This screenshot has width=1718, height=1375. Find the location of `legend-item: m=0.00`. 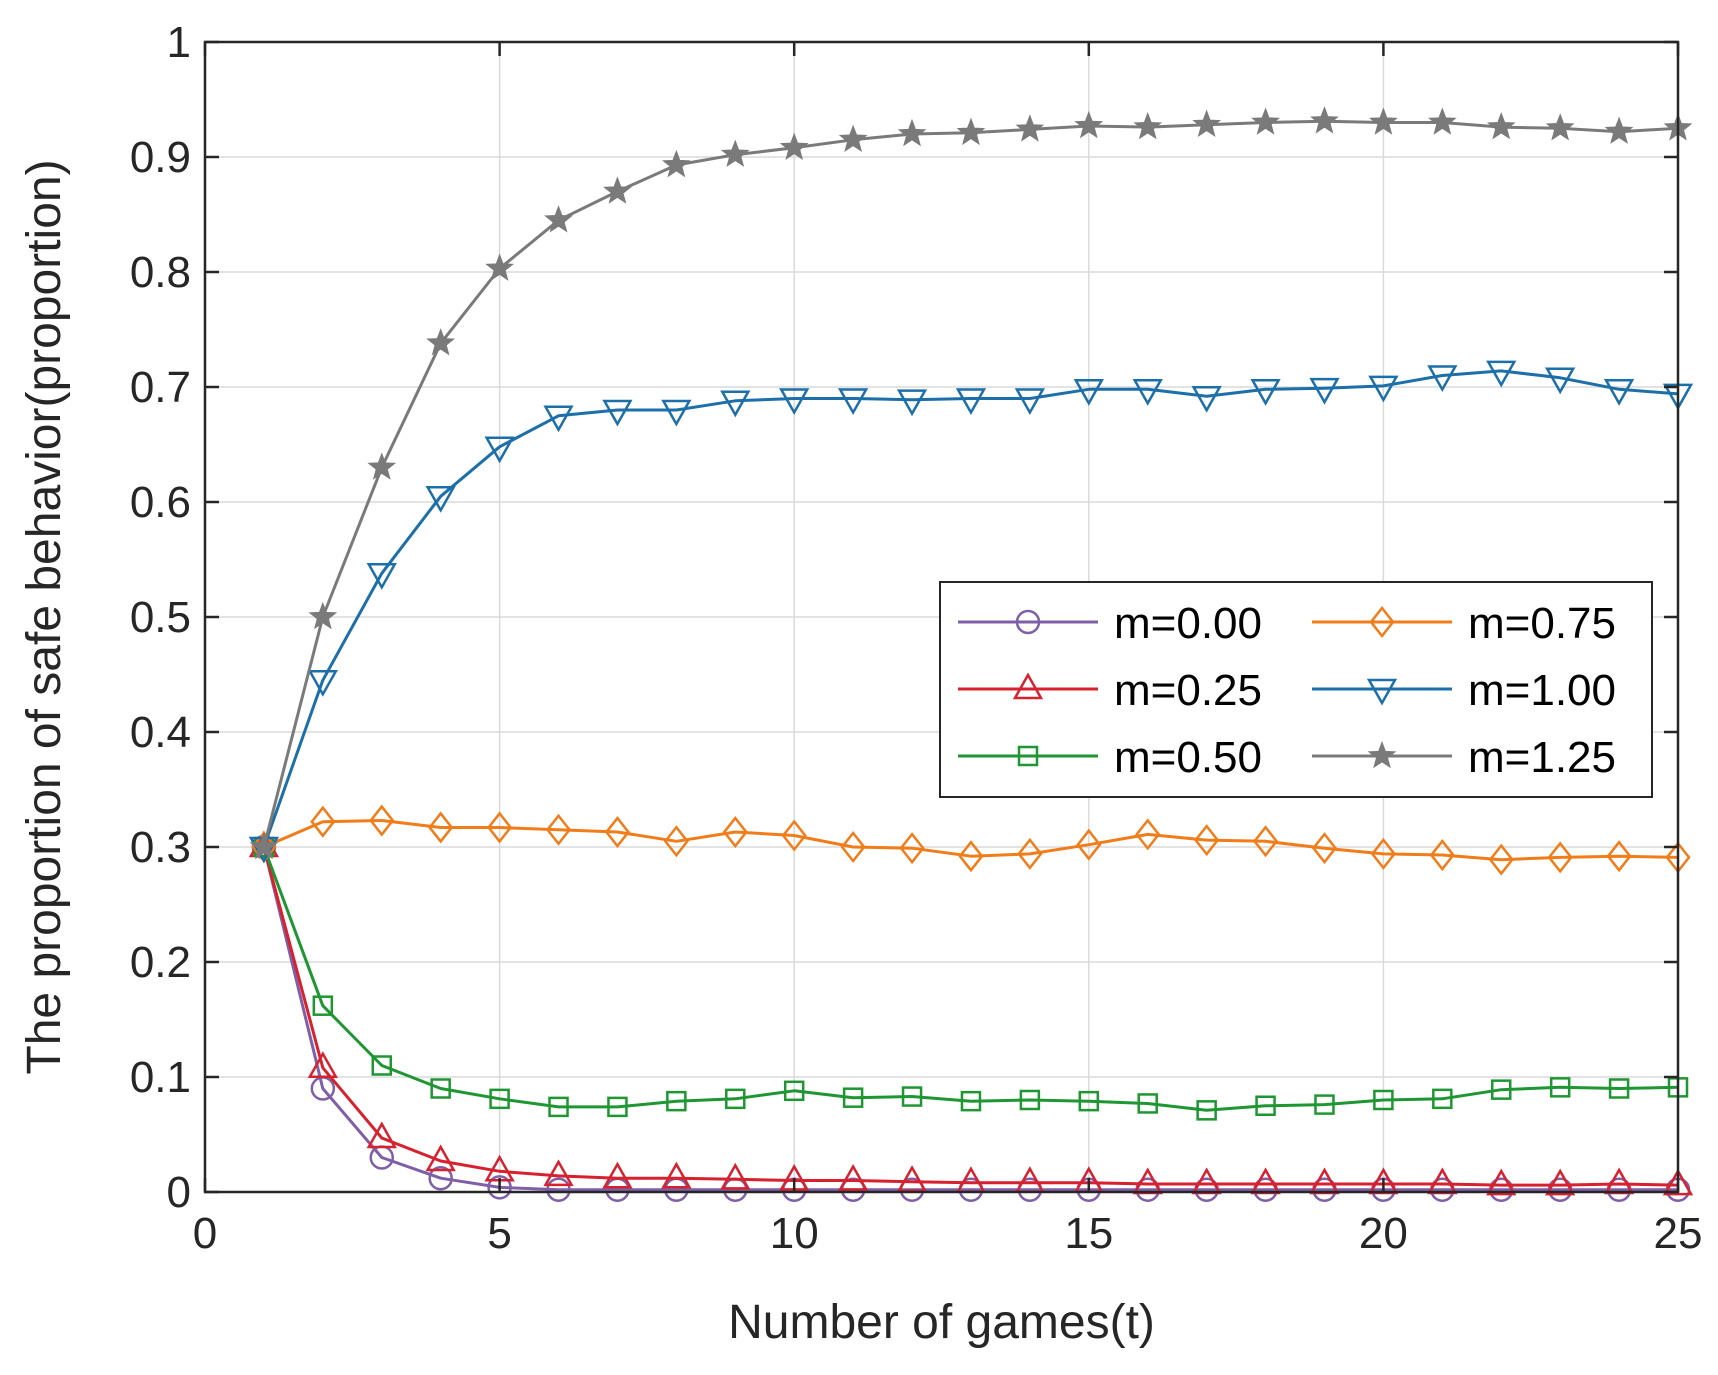

legend-item: m=0.00 is located at coordinates (1110, 623).